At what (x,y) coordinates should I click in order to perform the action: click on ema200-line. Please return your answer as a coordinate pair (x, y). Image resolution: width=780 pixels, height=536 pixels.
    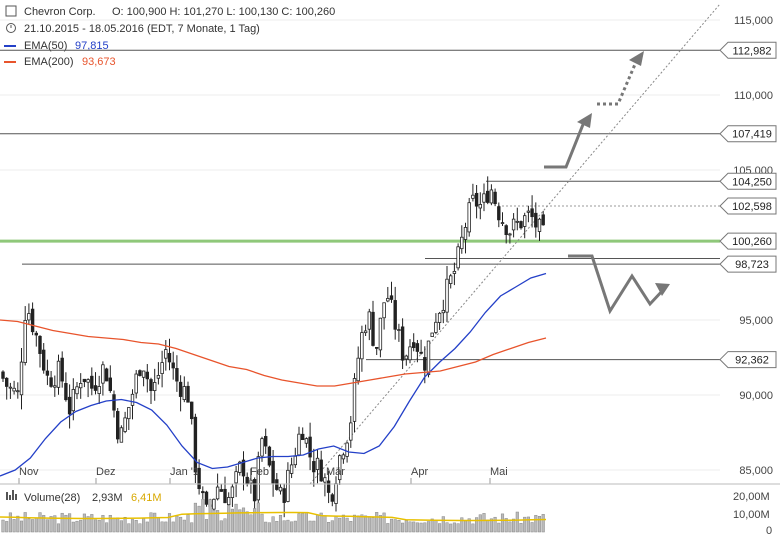
    Looking at the image, I should click on (273, 353).